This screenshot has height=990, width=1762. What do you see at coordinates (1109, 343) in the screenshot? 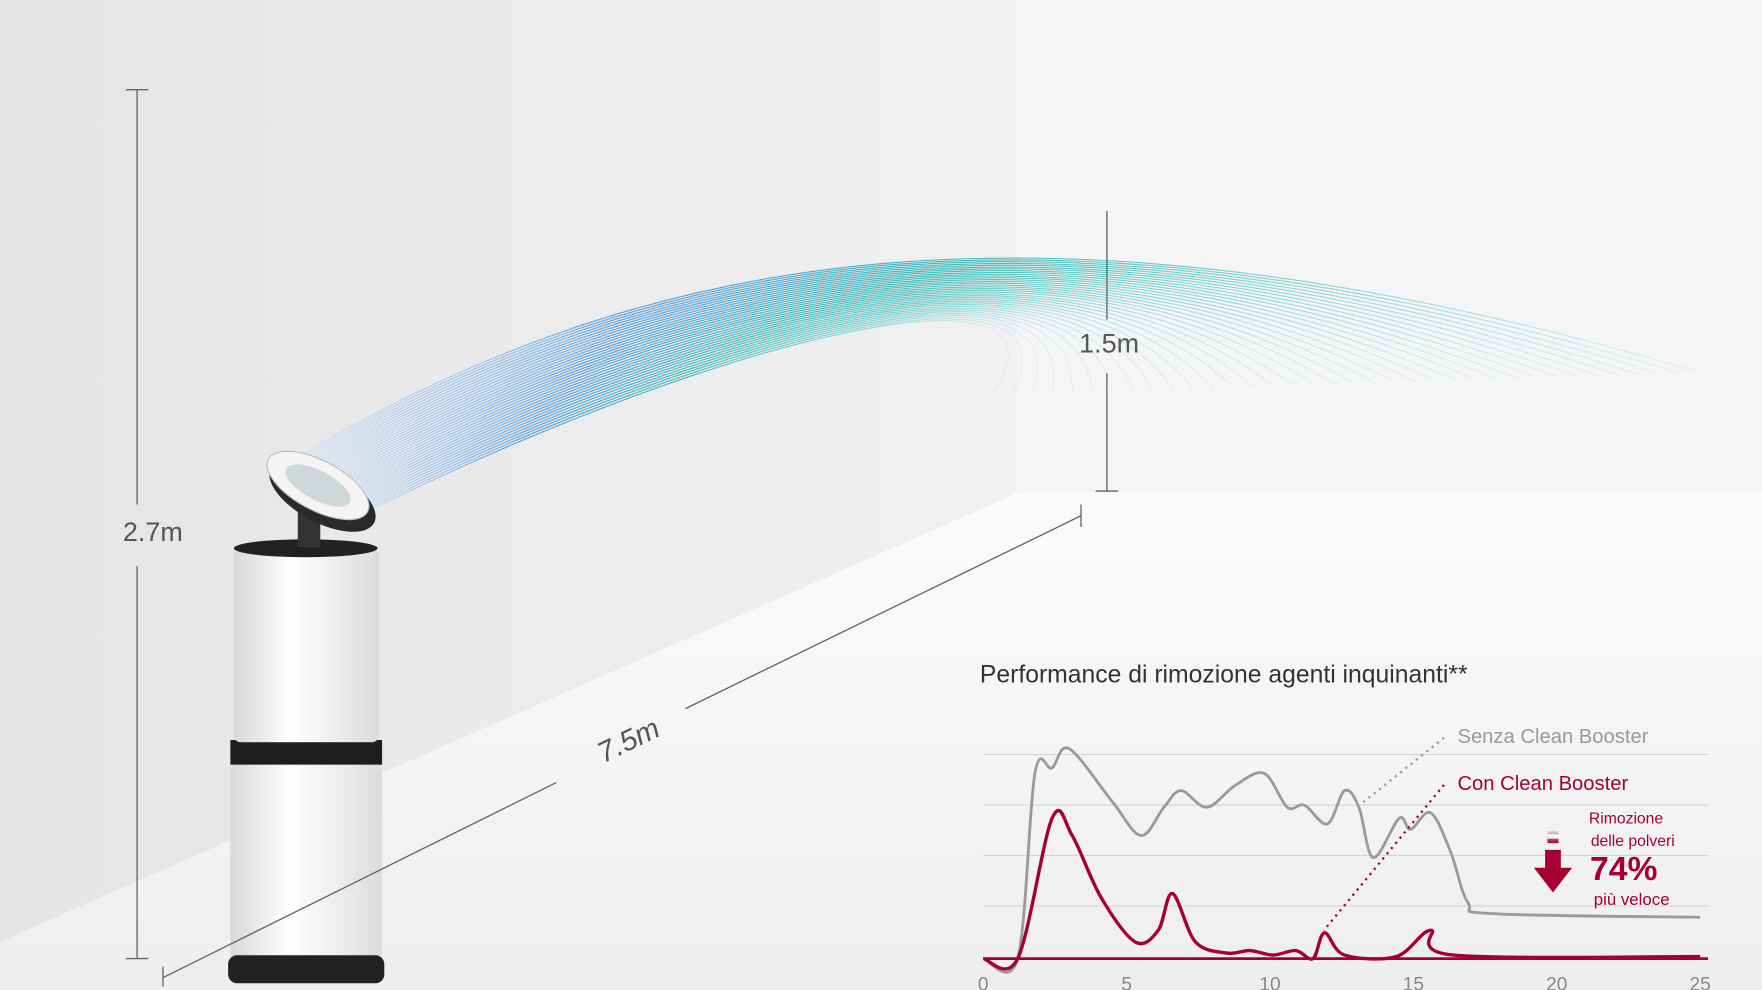
I see `arc-height-label: 1.5m` at bounding box center [1109, 343].